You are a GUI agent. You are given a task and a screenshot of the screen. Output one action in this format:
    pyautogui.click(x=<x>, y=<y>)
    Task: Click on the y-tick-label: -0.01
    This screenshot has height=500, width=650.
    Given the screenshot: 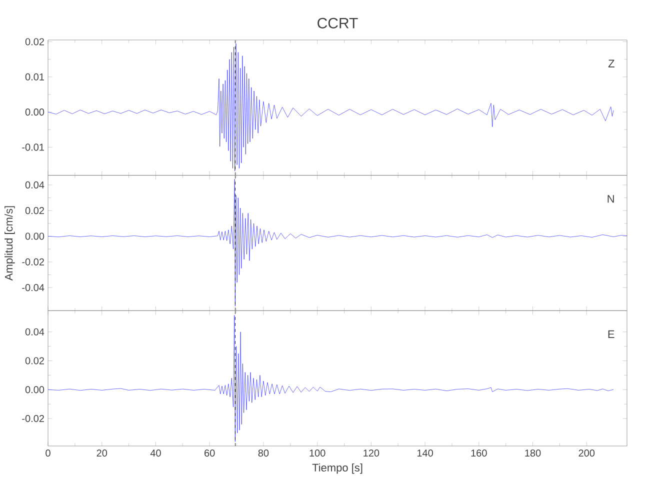 What is the action you would take?
    pyautogui.click(x=33, y=147)
    